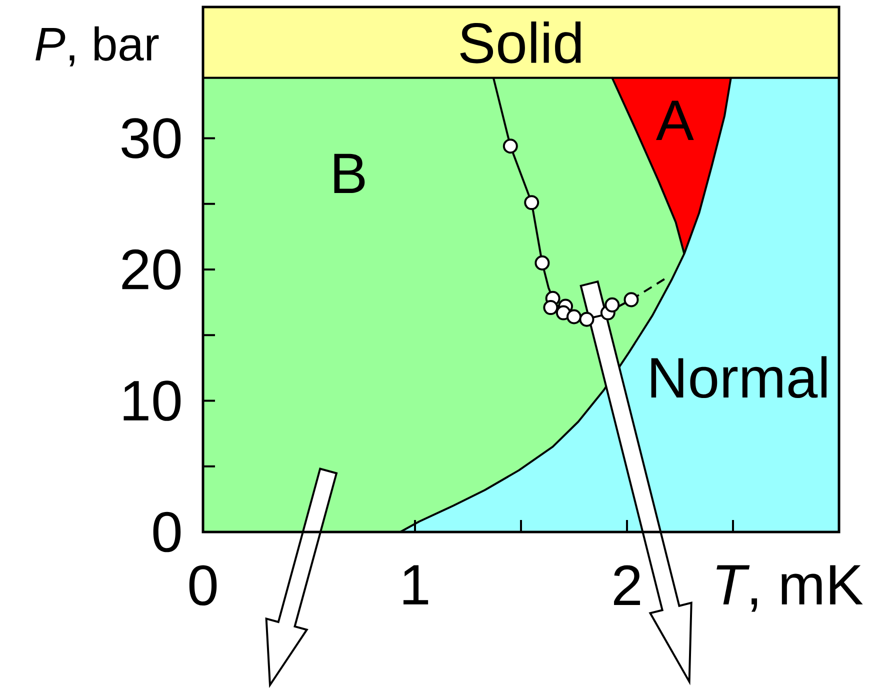 This screenshot has height=689, width=869. I want to click on x-tick-label: 1, so click(416, 584).